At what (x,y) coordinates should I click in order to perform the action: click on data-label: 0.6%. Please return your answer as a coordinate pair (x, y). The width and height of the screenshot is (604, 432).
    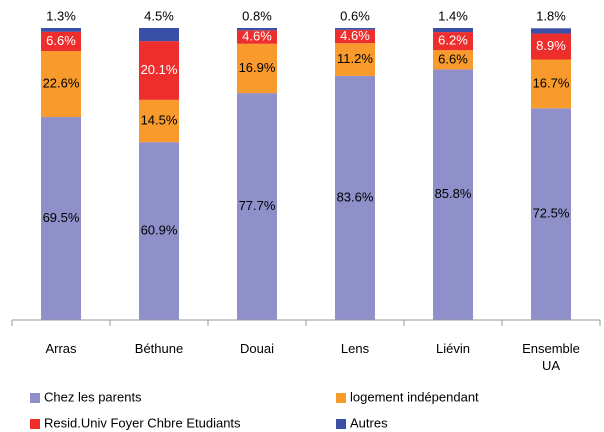
    Looking at the image, I should click on (355, 15).